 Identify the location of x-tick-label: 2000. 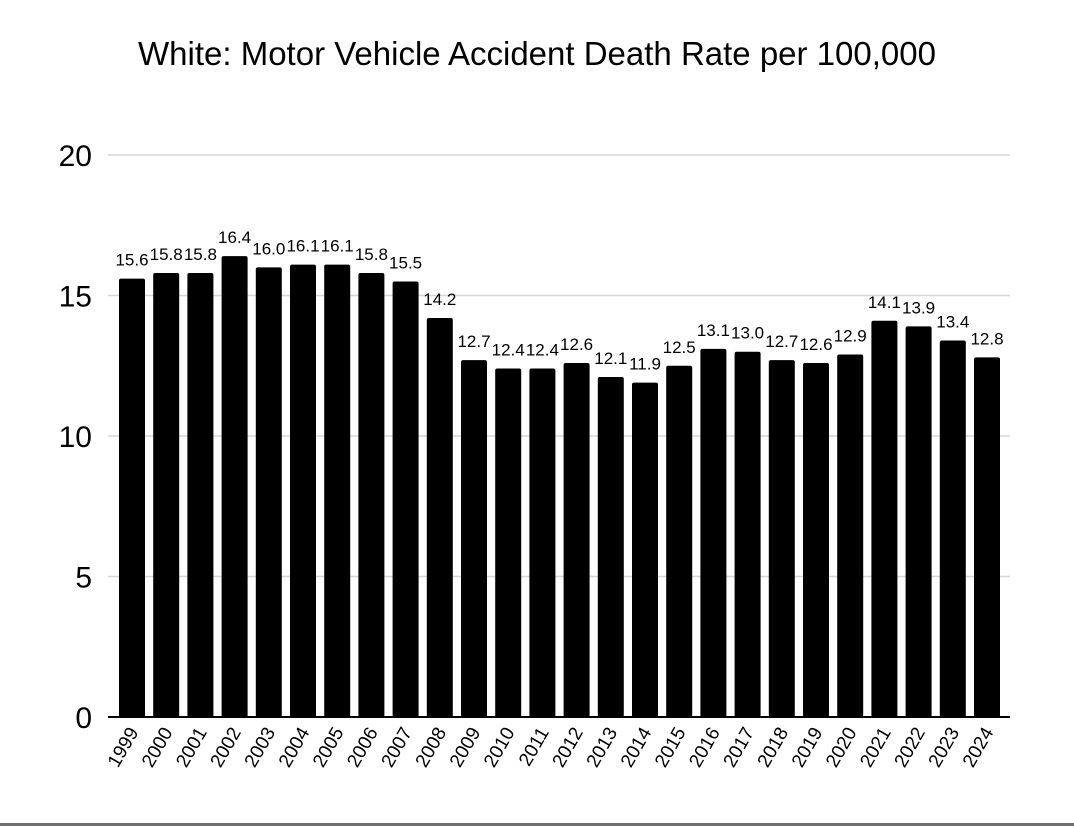
(157, 747).